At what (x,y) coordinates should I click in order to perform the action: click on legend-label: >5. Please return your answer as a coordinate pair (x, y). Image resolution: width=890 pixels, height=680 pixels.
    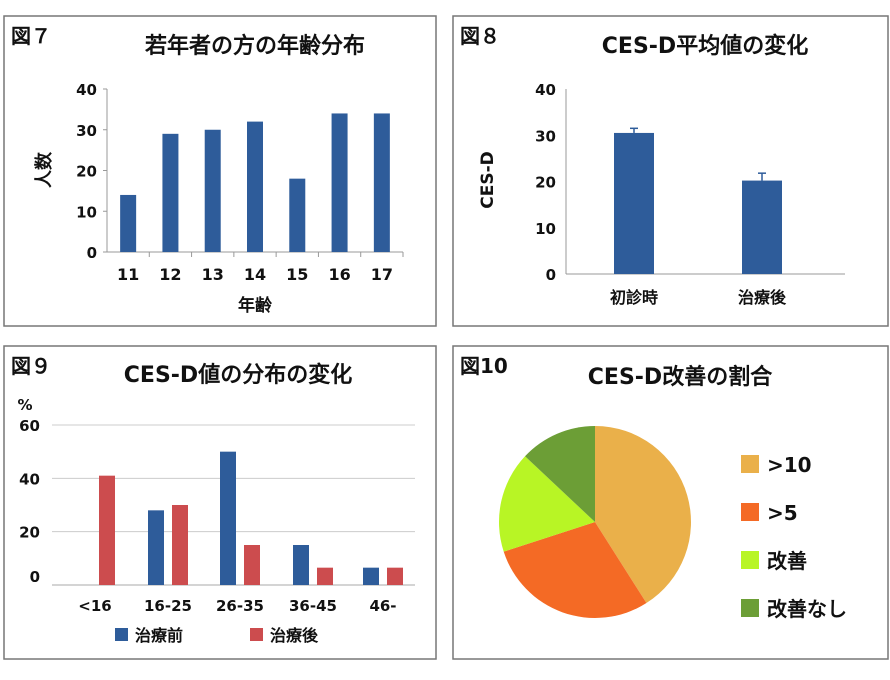
    Looking at the image, I should click on (782, 513).